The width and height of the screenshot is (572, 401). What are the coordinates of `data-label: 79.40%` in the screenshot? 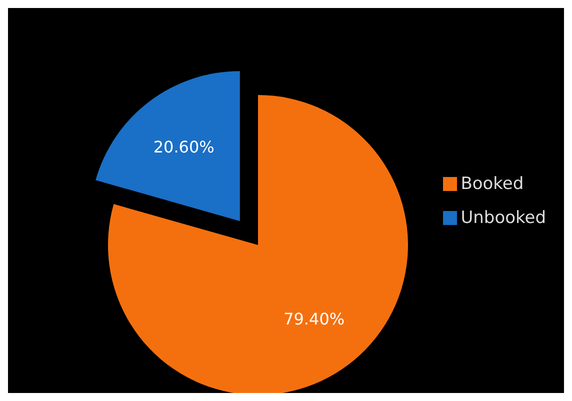 It's located at (314, 319).